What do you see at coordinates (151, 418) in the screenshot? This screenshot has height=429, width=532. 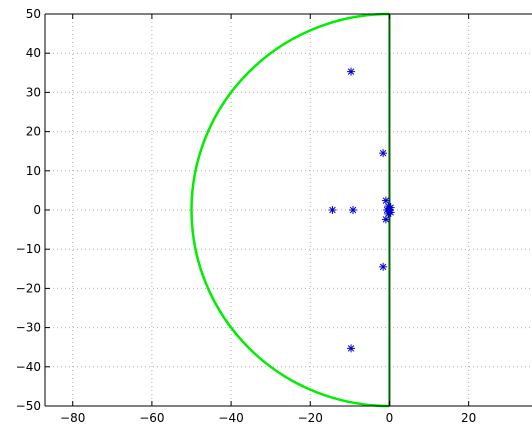 I see `x-tick-label: −60` at bounding box center [151, 418].